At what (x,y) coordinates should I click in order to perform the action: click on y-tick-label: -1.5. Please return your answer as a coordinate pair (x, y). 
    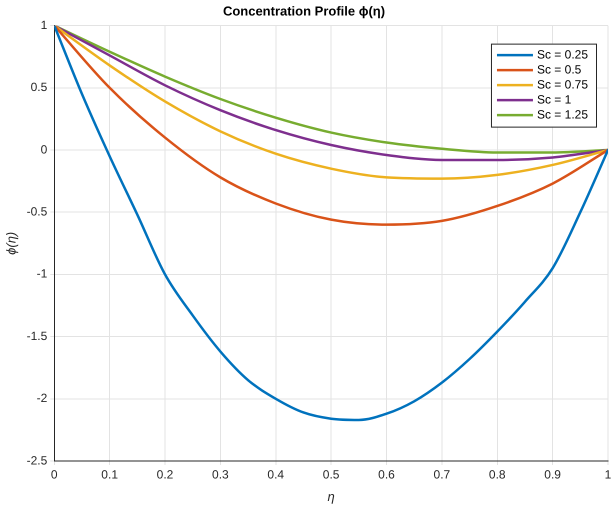
    Looking at the image, I should click on (37, 335).